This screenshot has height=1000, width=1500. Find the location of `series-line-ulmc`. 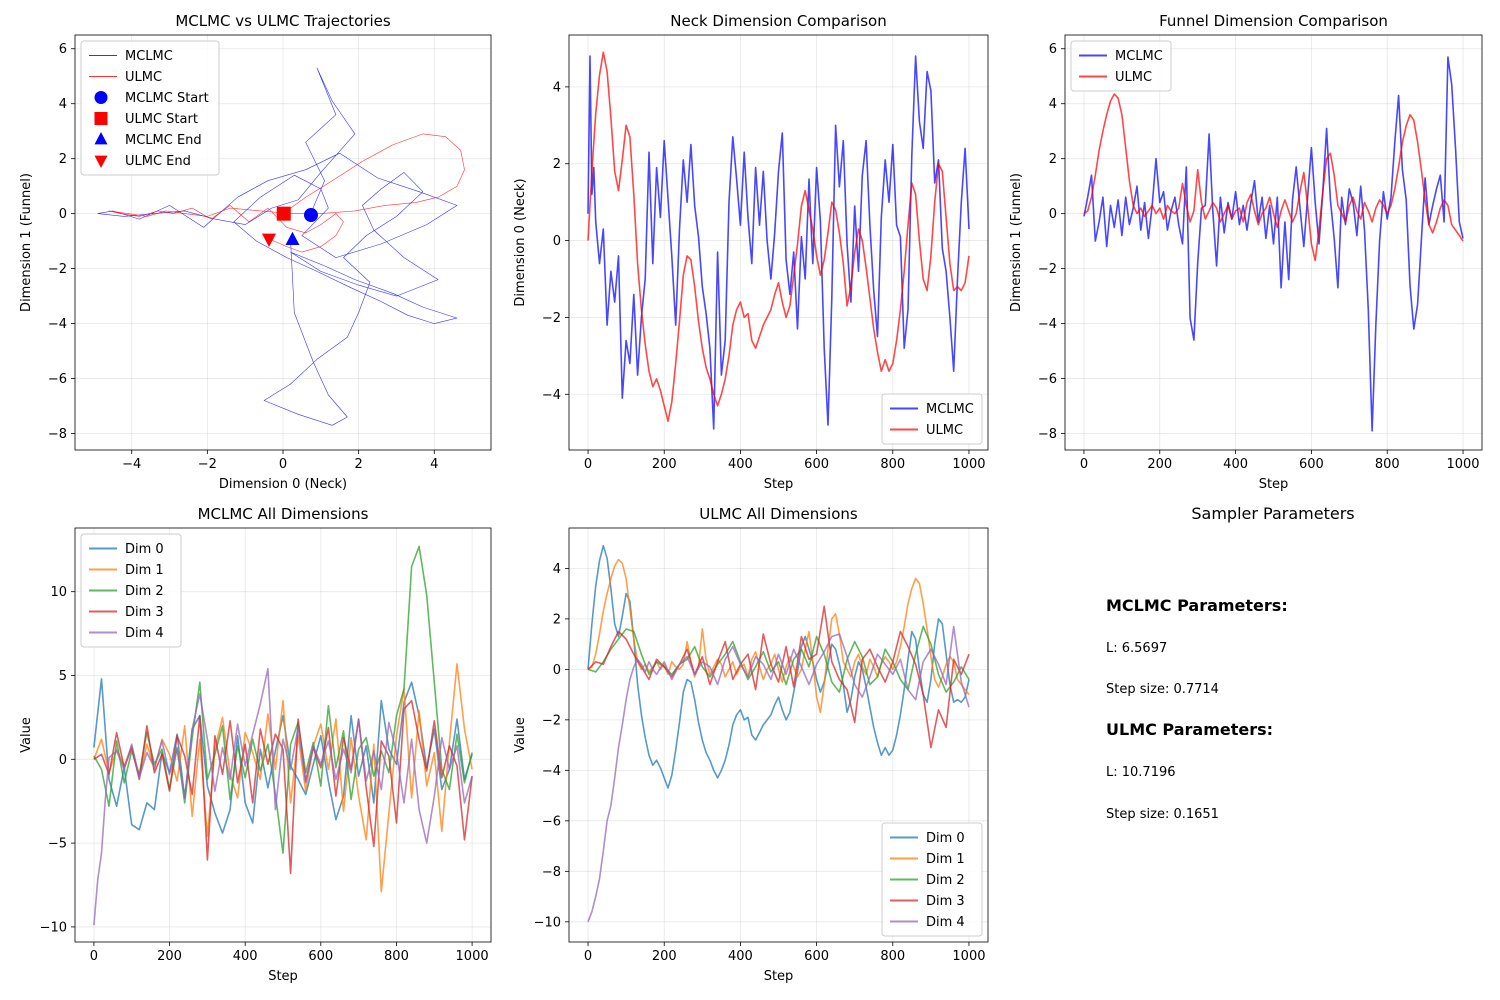

series-line-ulmc is located at coordinates (778, 237).